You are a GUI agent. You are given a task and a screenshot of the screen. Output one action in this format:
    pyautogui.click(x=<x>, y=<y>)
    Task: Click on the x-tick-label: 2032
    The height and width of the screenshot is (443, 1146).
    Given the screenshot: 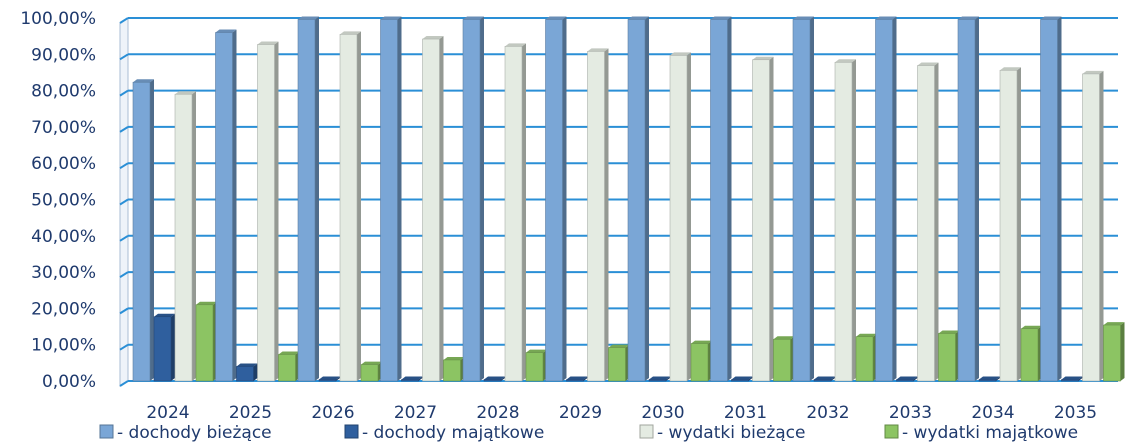 What is the action you would take?
    pyautogui.click(x=827, y=413)
    